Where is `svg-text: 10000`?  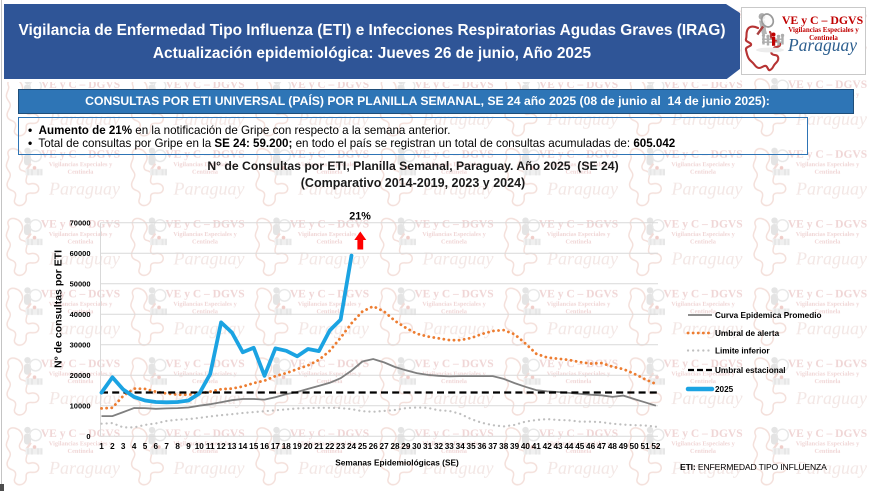 svg-text: 10000 is located at coordinates (80, 405).